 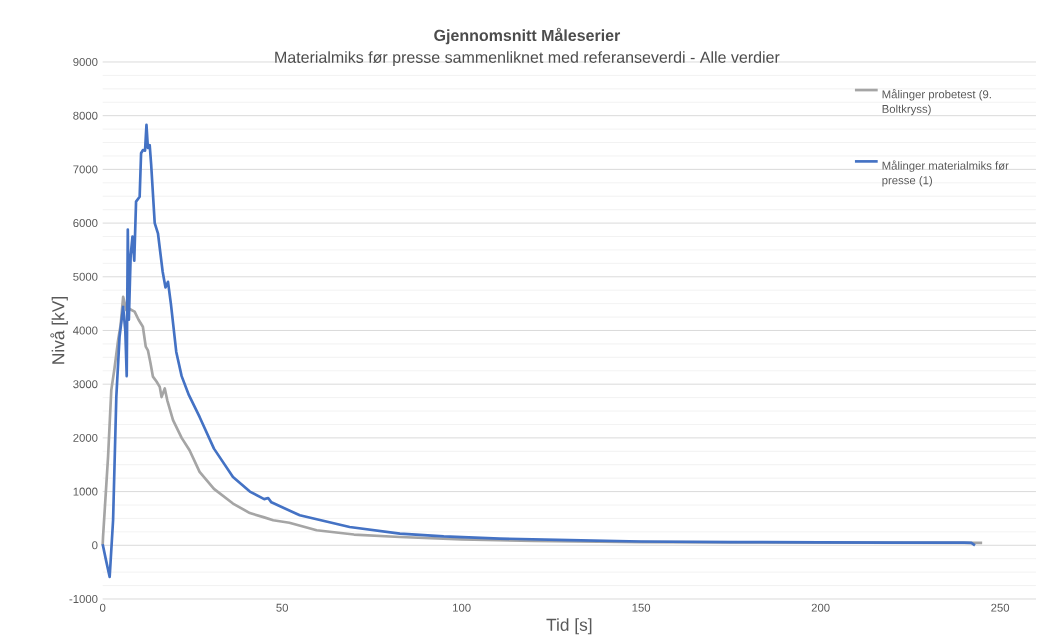 I want to click on y-tick-label: -1000, so click(x=83, y=598).